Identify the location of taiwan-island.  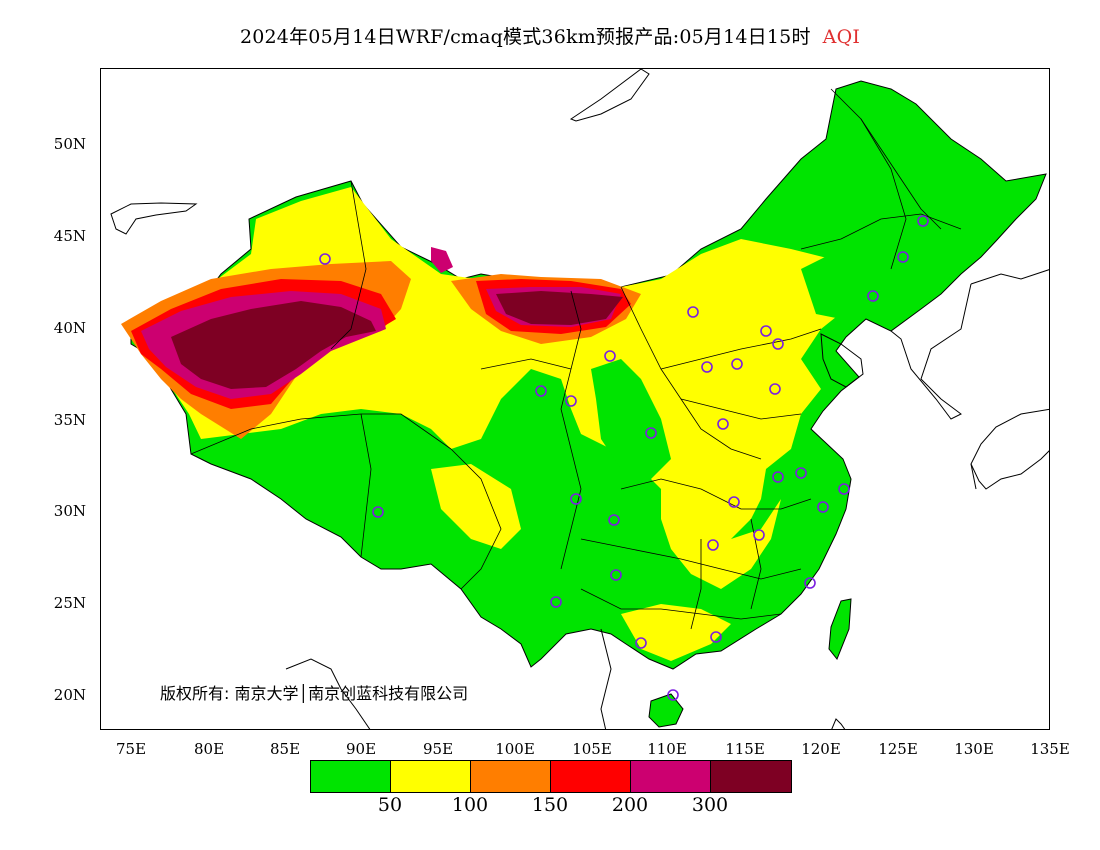
(840, 629).